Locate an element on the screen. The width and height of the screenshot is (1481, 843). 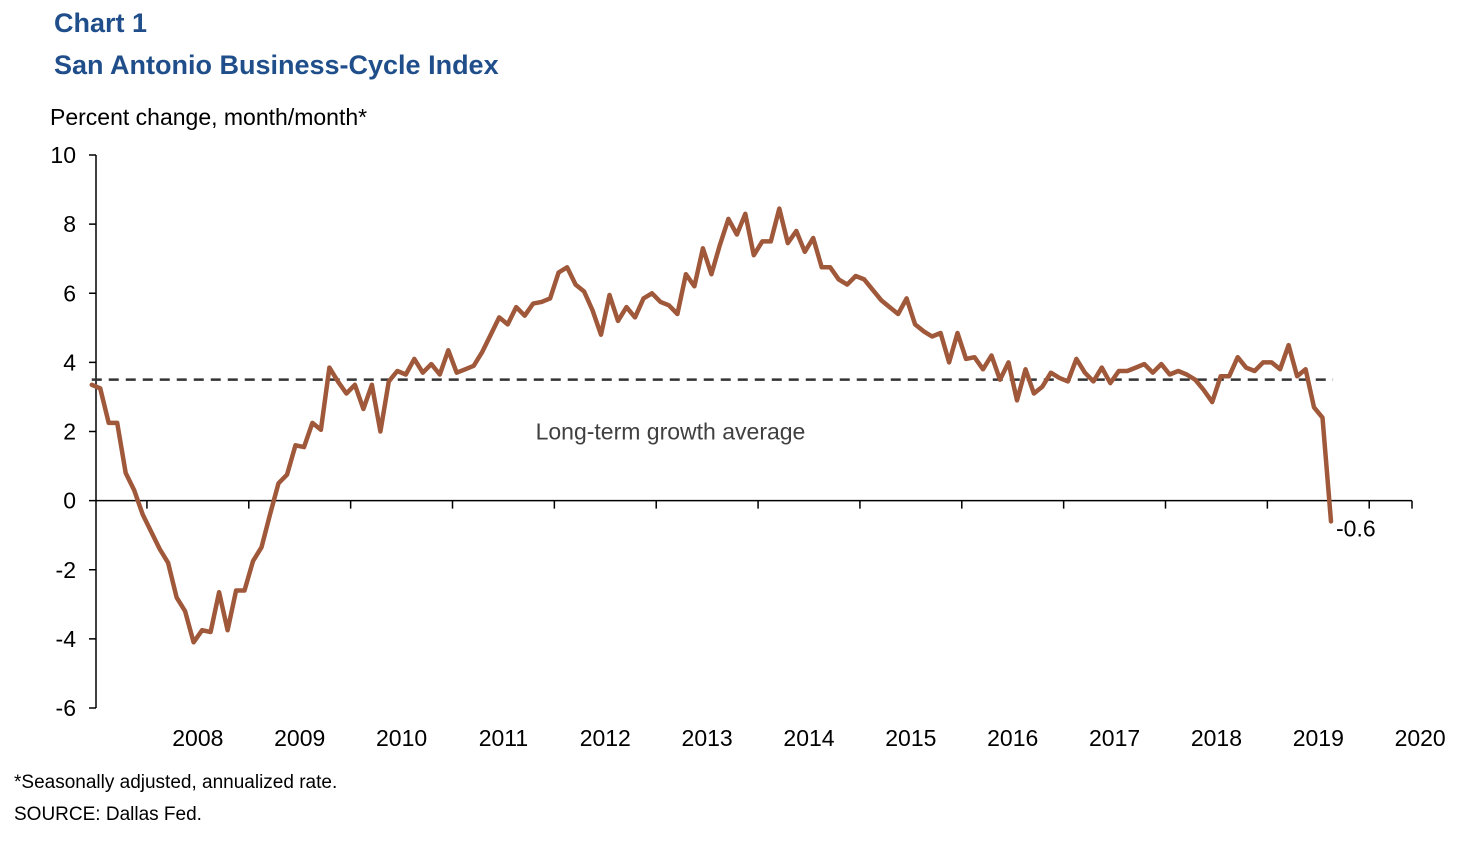
x-tick-label: 2009 is located at coordinates (299, 738).